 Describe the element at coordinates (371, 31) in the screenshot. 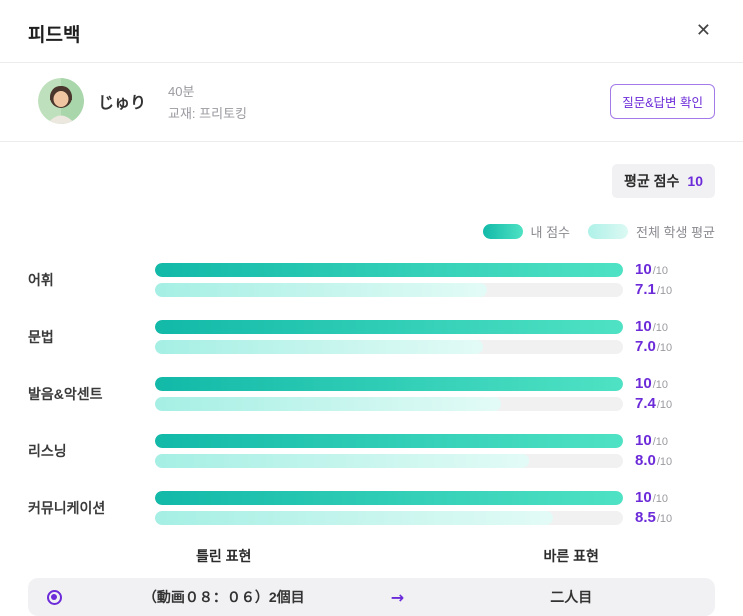

I see `modal-header: 피드백 ✕` at that location.